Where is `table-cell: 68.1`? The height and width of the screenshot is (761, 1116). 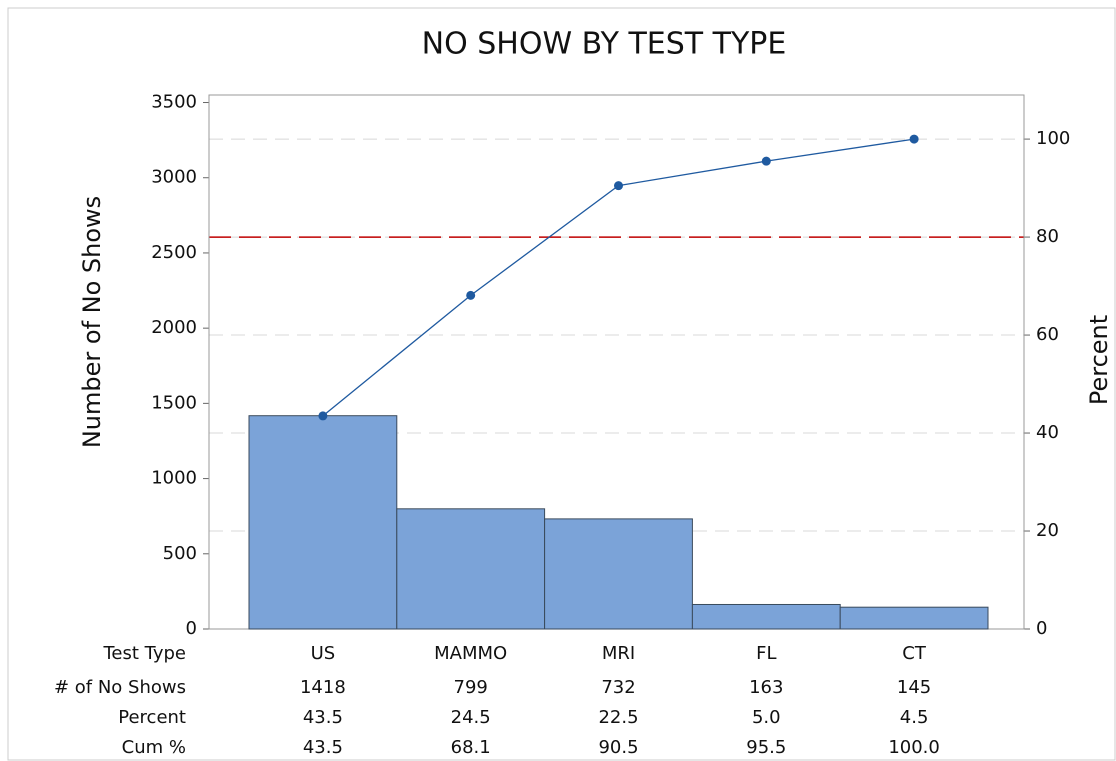 table-cell: 68.1 is located at coordinates (471, 747).